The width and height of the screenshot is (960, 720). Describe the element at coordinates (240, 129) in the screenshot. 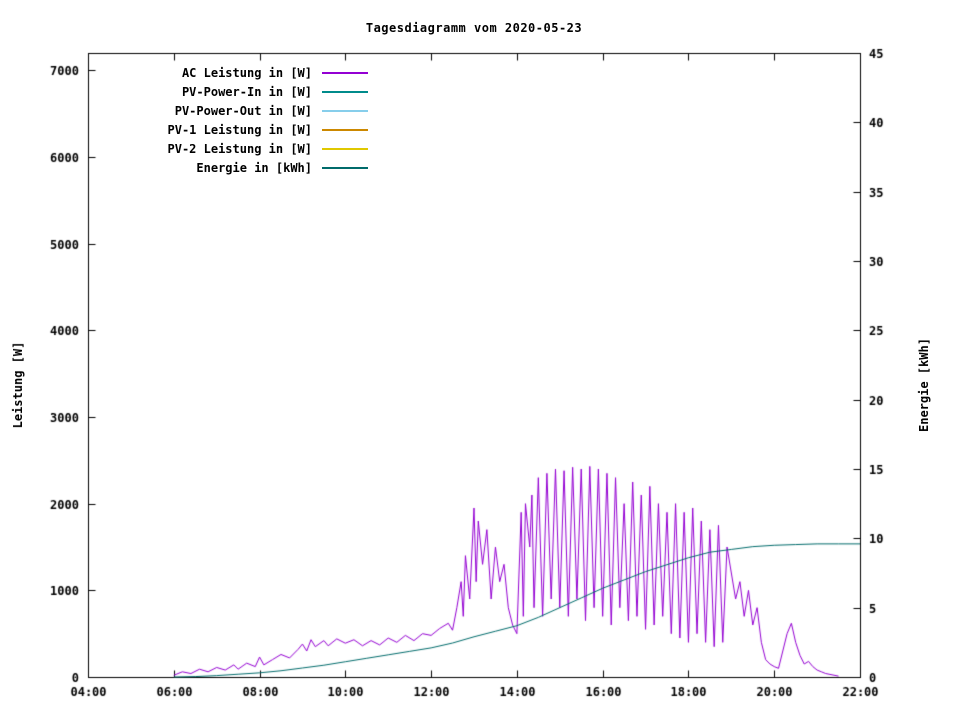

I see `legend-label: PV-1 Leistung in [W]` at that location.